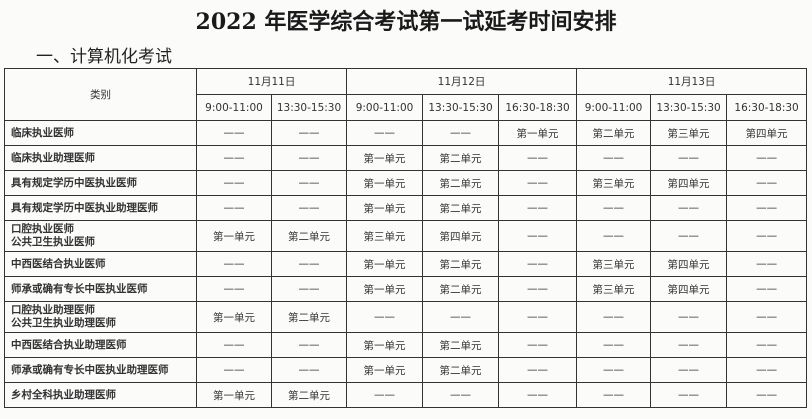 The height and width of the screenshot is (419, 812). I want to click on category-label: 师承或确有专长中医执业助理医师, so click(90, 369).